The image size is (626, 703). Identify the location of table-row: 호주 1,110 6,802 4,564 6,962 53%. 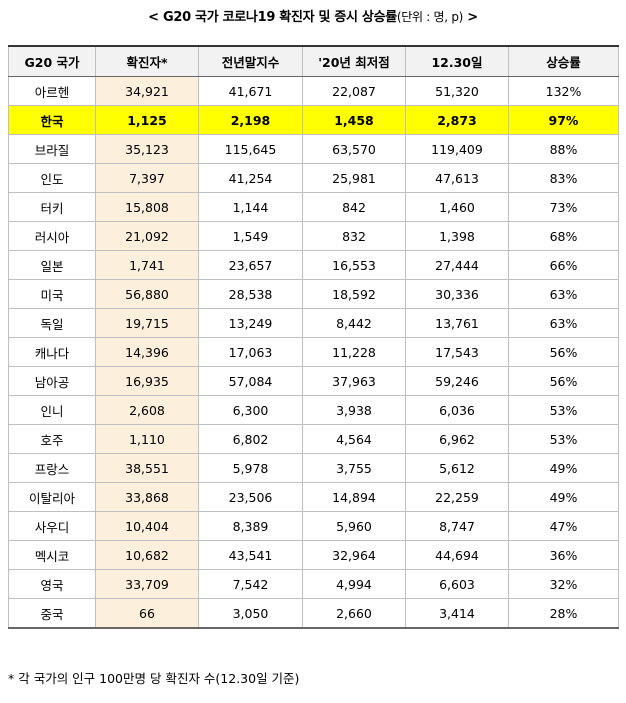
(313, 439).